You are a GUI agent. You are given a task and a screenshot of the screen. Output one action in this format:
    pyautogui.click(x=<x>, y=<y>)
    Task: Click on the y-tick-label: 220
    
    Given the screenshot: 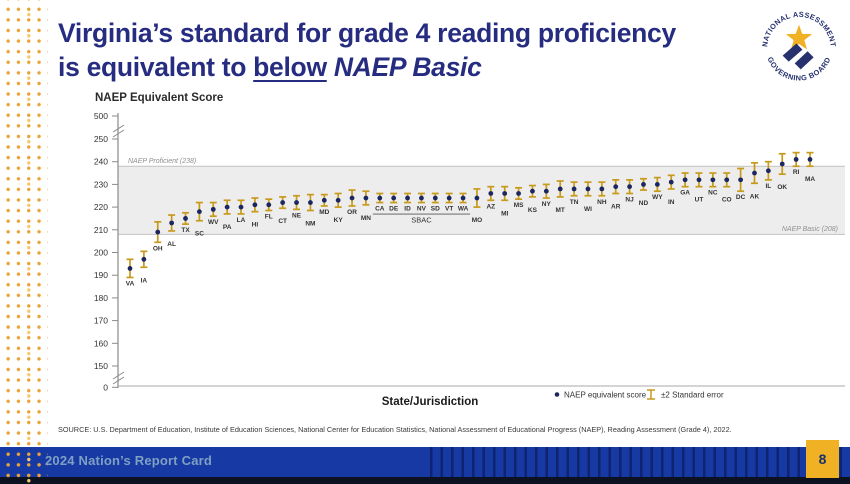 What is the action you would take?
    pyautogui.click(x=101, y=207)
    